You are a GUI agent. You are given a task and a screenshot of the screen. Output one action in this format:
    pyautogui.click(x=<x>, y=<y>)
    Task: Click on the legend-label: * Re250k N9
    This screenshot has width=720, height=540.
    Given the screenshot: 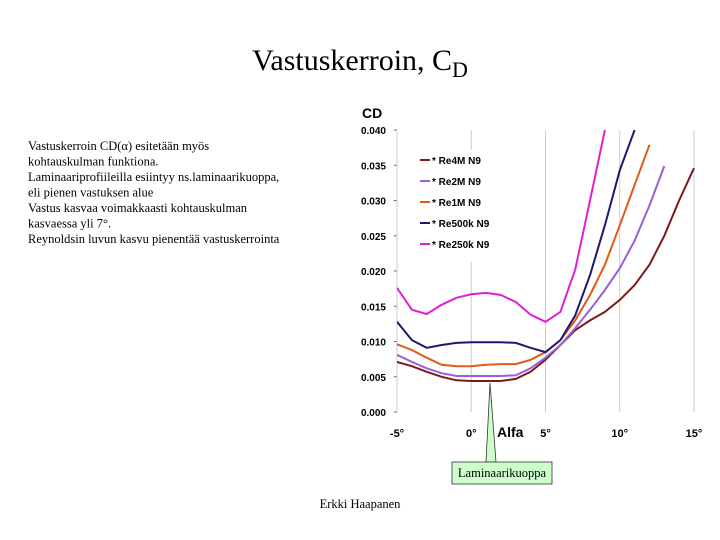 What is the action you would take?
    pyautogui.click(x=461, y=245)
    